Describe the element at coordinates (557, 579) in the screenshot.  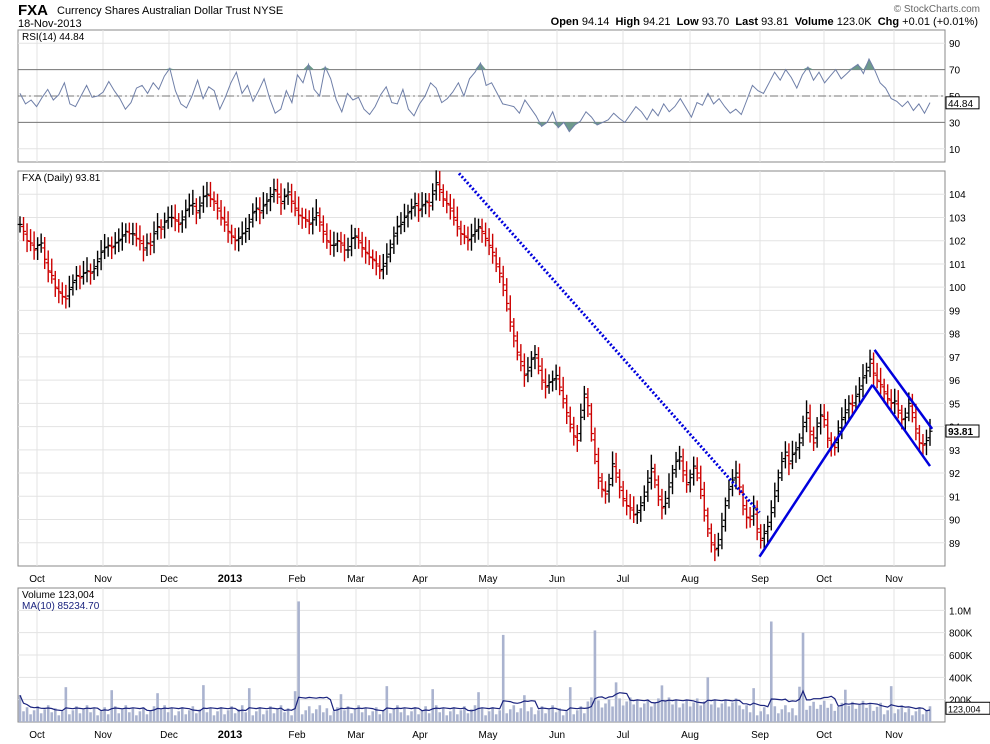
I see `month-label: Jun` at that location.